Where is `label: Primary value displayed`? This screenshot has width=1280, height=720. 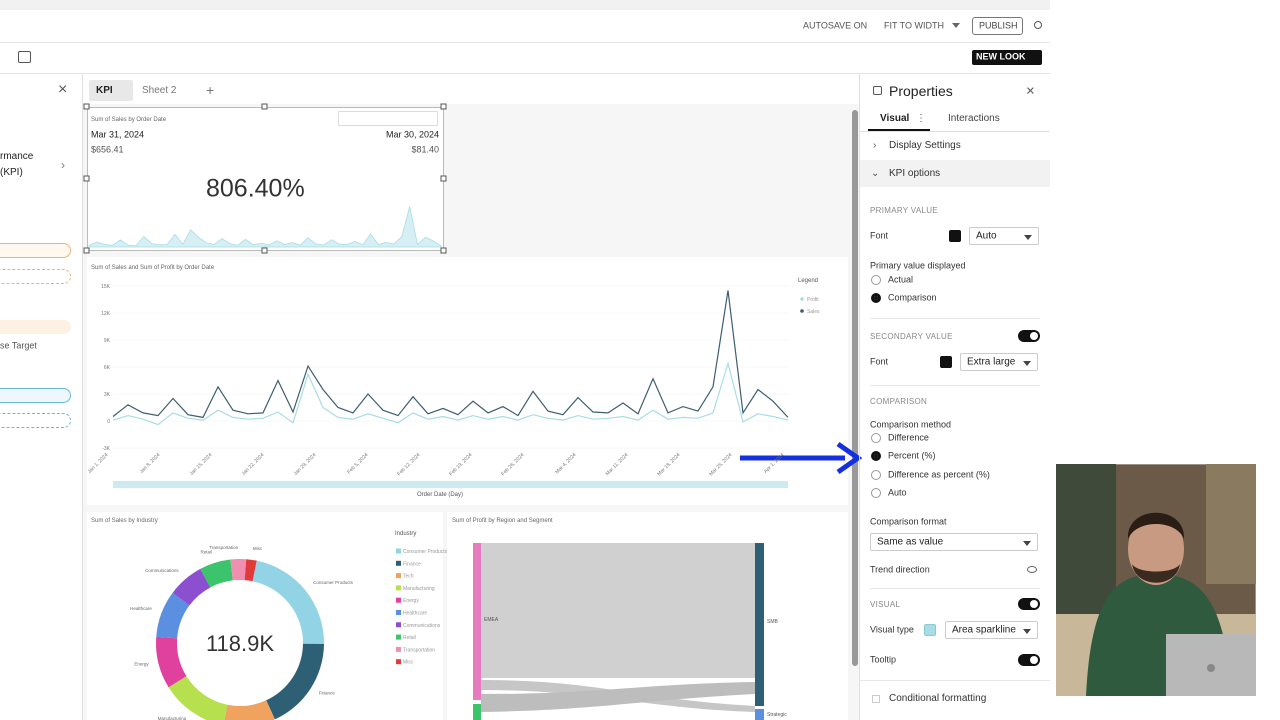 label: Primary value displayed is located at coordinates (918, 265).